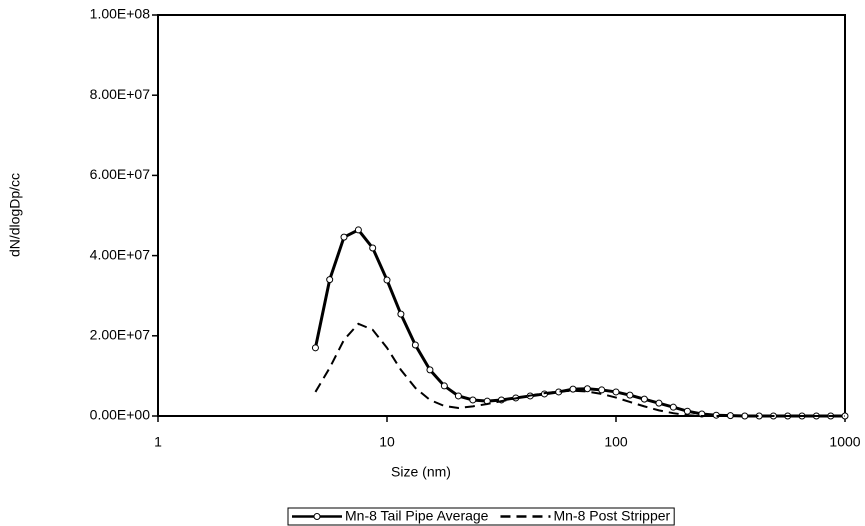  What do you see at coordinates (120, 335) in the screenshot?
I see `y-tick-label: 2.00E+07` at bounding box center [120, 335].